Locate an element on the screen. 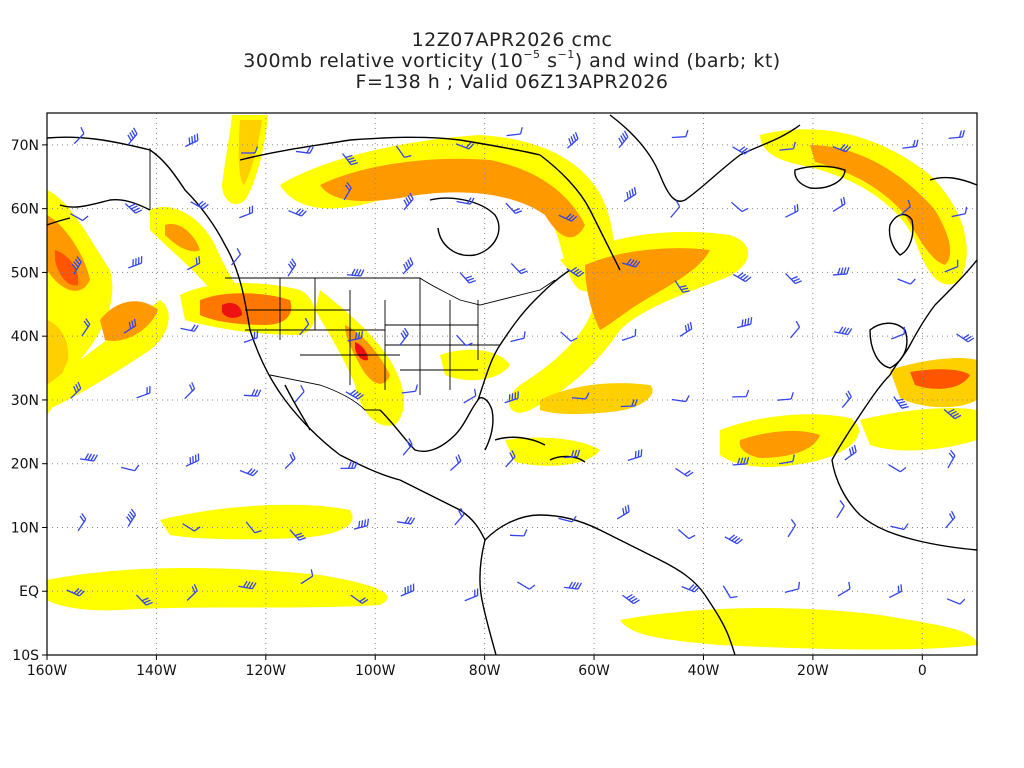 The width and height of the screenshot is (1024, 768). vorticity-core-east-atlantic is located at coordinates (880, 205).